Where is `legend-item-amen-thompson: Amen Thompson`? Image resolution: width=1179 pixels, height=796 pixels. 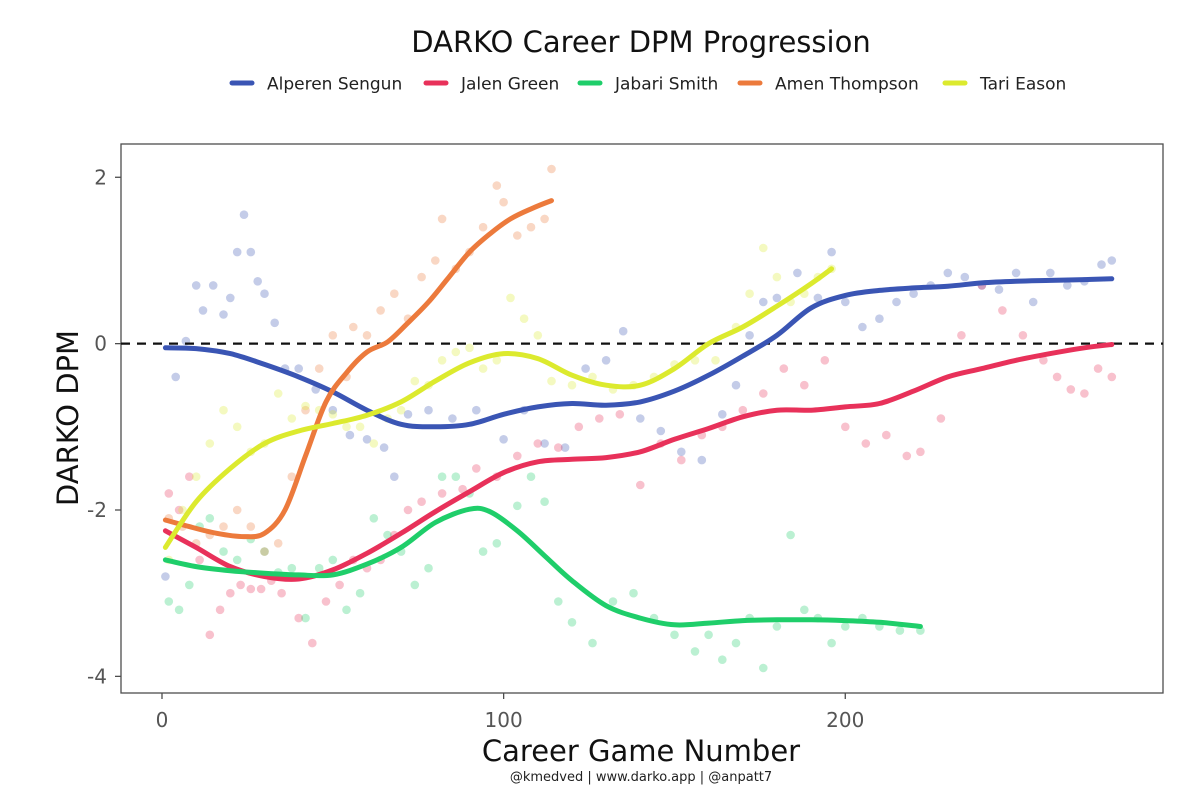
legend-item-amen-thompson: Amen Thompson is located at coordinates (828, 85).